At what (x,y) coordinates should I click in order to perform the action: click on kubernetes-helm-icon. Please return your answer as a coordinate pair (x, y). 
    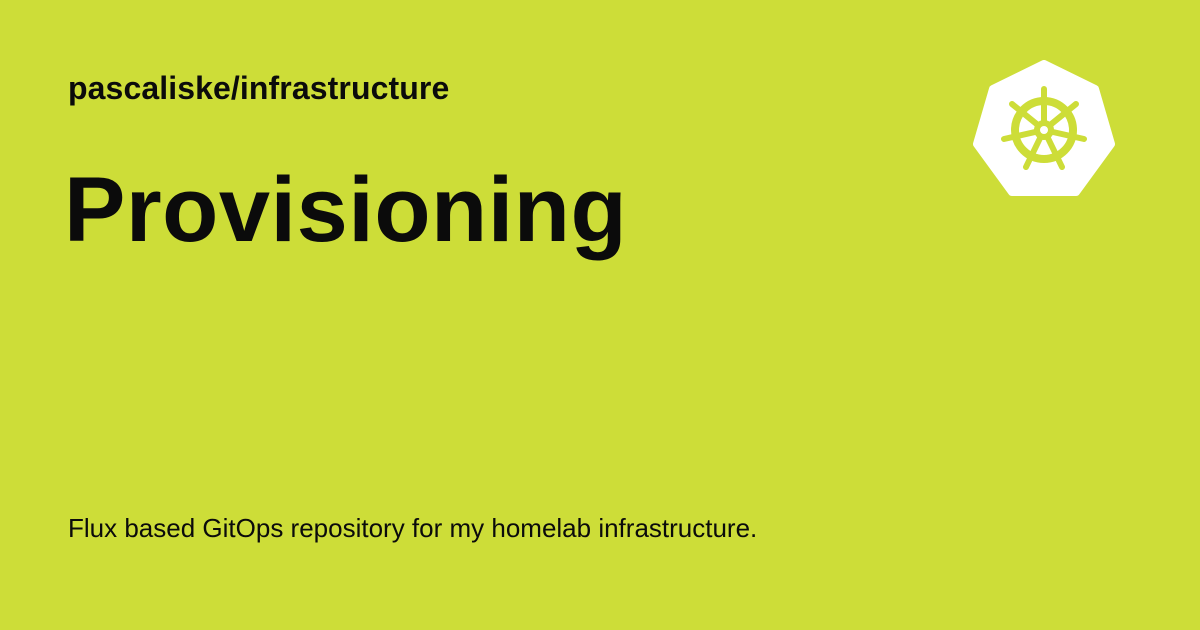
    Looking at the image, I should click on (1044, 128).